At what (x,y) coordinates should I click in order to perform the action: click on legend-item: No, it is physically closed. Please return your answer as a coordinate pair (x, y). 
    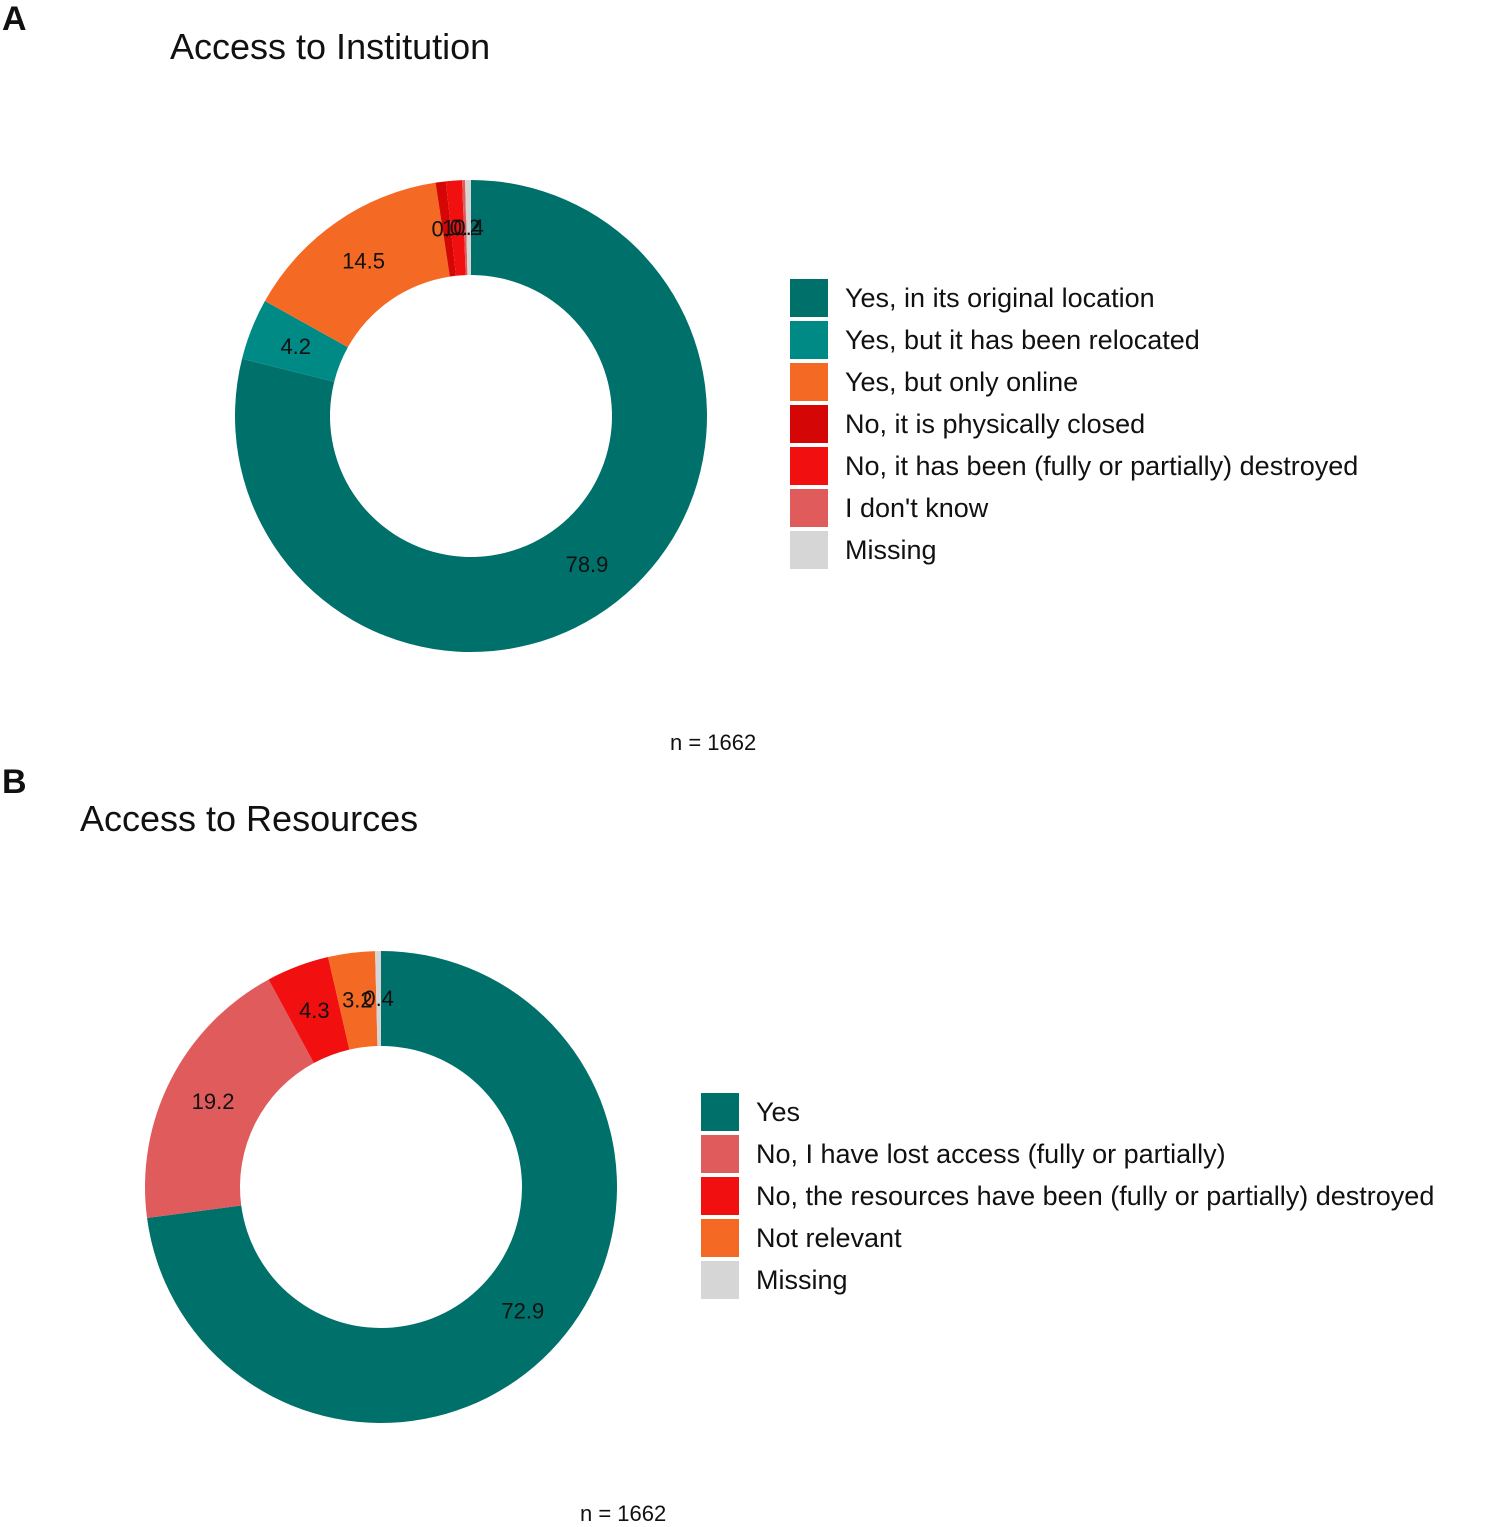
    Looking at the image, I should click on (1074, 424).